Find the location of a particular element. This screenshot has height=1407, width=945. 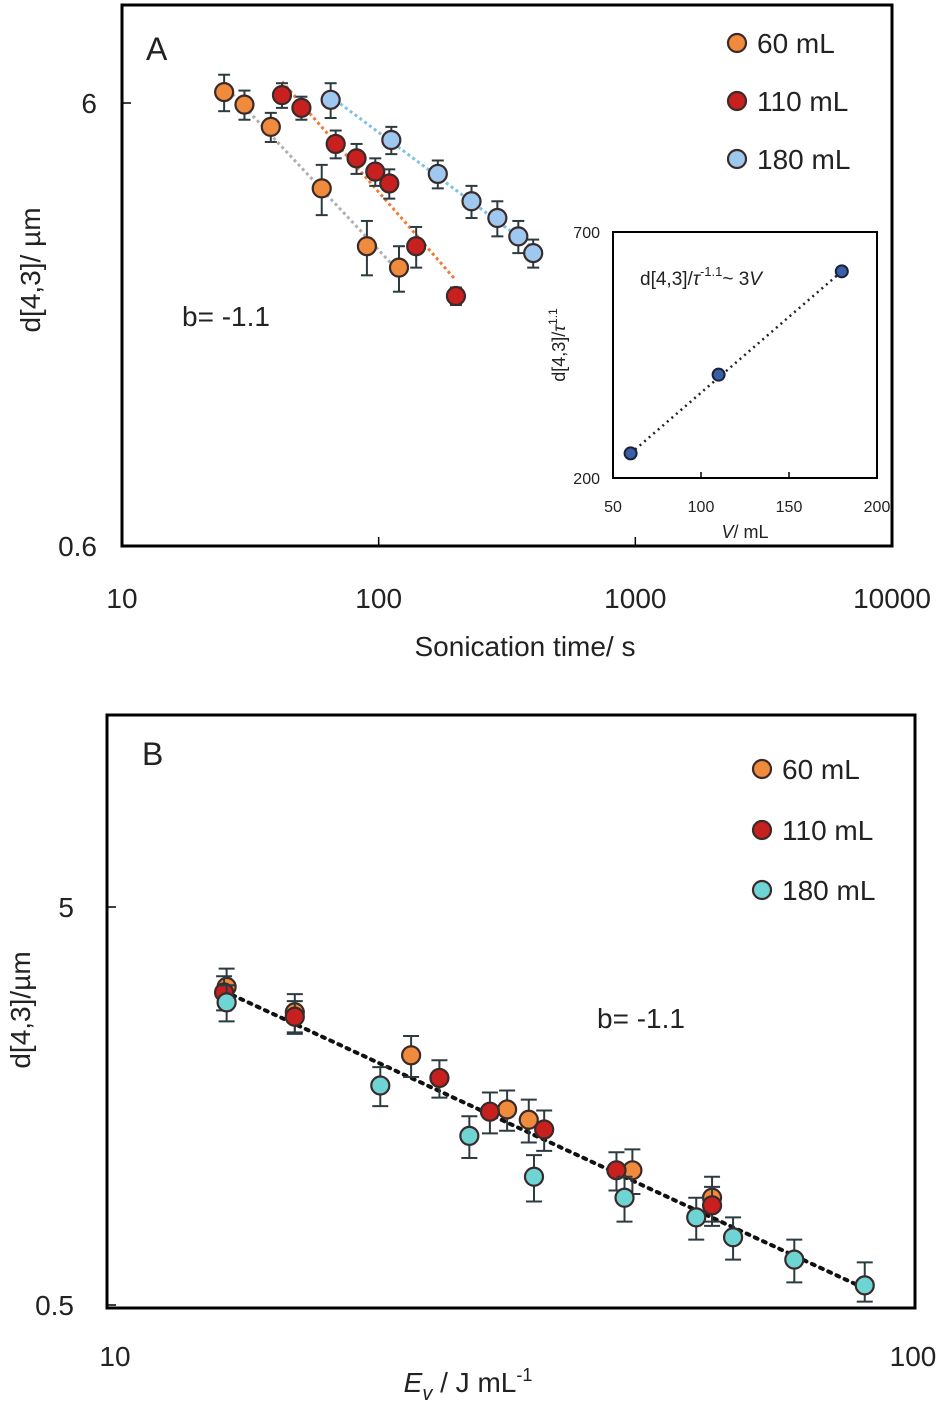

panel-b-legend: 60 mL 110 mL 180 mL is located at coordinates (813, 830).